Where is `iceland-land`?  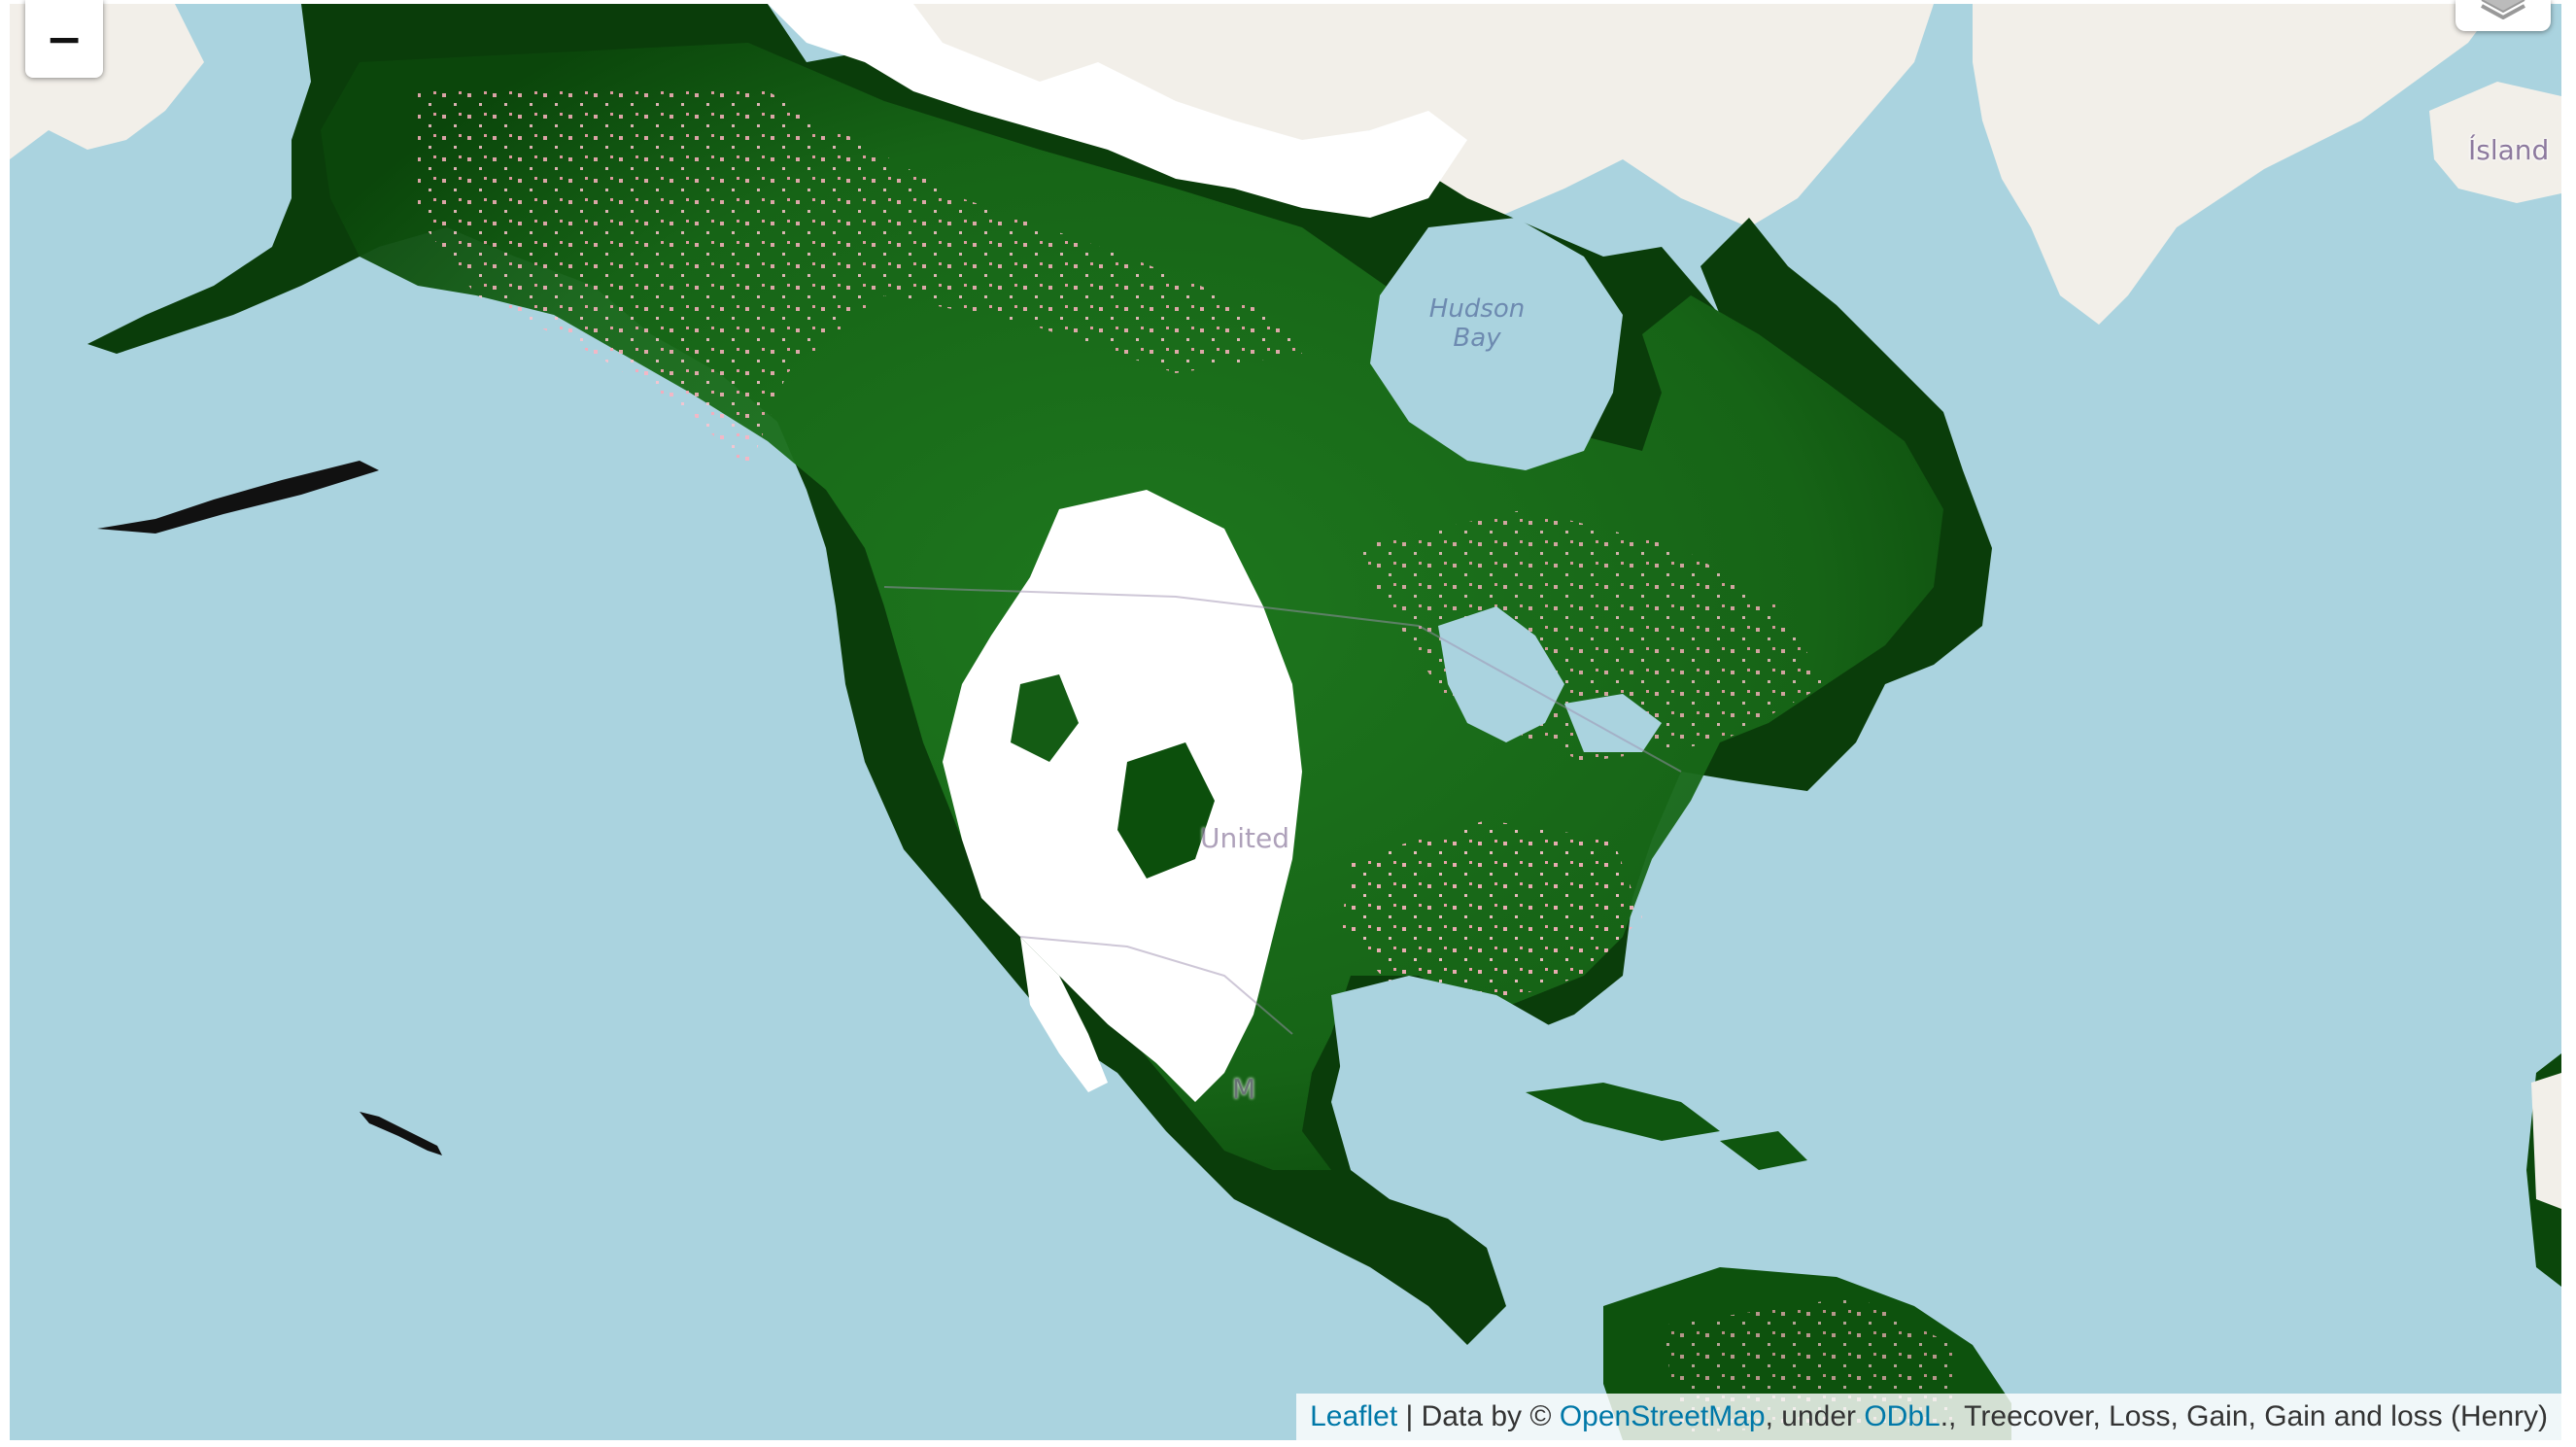 iceland-land is located at coordinates (2495, 142).